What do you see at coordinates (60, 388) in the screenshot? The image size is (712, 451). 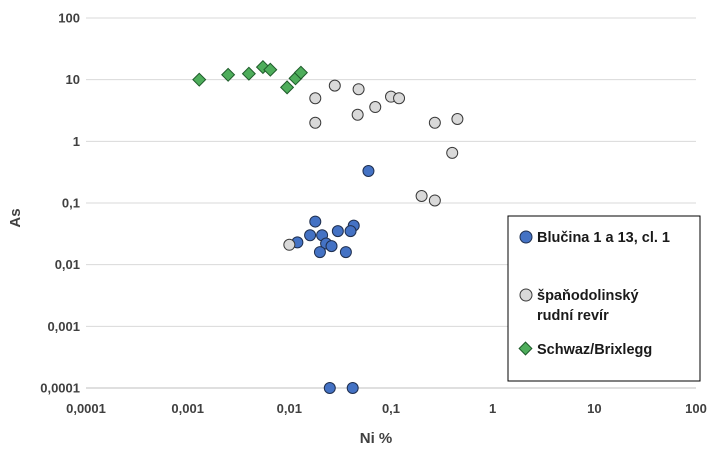 I see `y-tick-label: 0,0001` at bounding box center [60, 388].